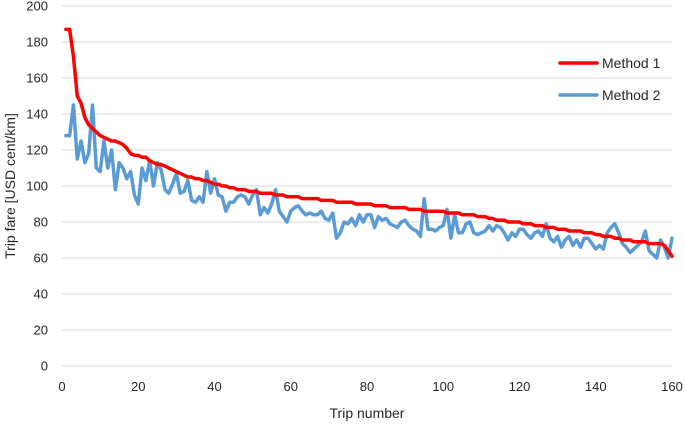 This screenshot has width=685, height=424. I want to click on x-tick-label: 60, so click(291, 386).